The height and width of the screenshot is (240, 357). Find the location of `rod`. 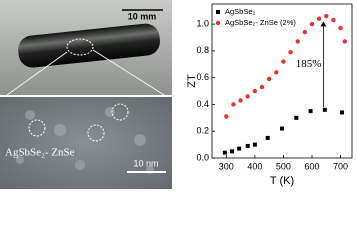

rod is located at coordinates (89, 45).